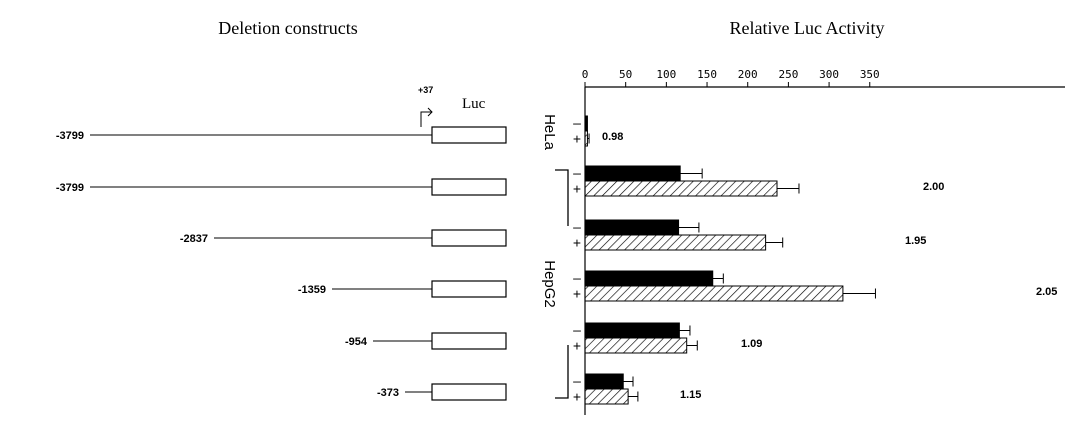 The width and height of the screenshot is (1065, 422). Describe the element at coordinates (312, 290) in the screenshot. I see `construct-label: -1359` at that location.